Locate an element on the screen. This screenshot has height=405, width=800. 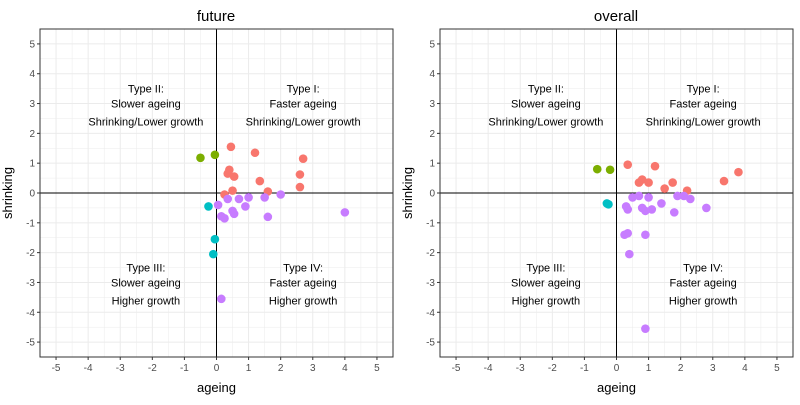
x-tick-label: -3 is located at coordinates (120, 368).